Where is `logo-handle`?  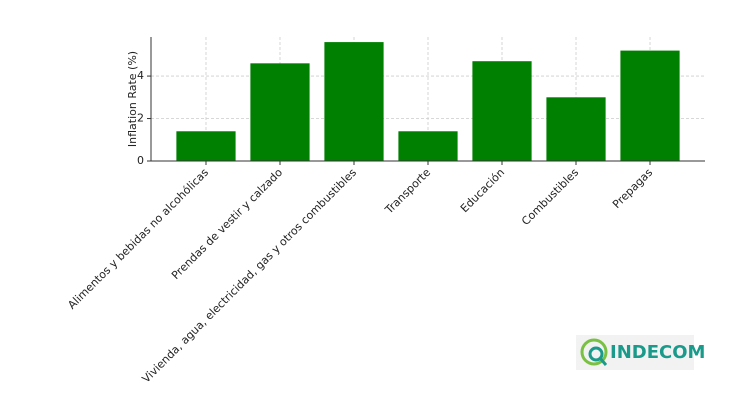 logo-handle is located at coordinates (603, 361).